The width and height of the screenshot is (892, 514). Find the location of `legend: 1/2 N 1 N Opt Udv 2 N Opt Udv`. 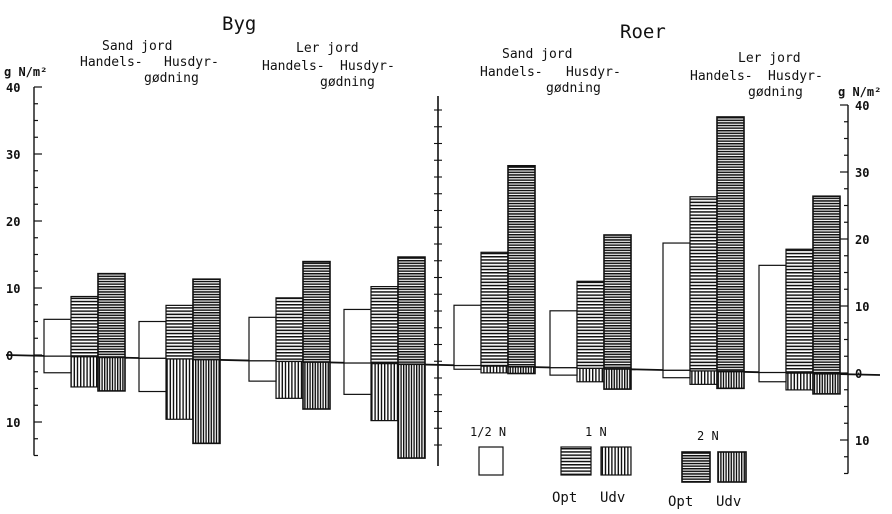

legend: 1/2 N 1 N Opt Udv 2 N Opt Udv is located at coordinates (608, 467).